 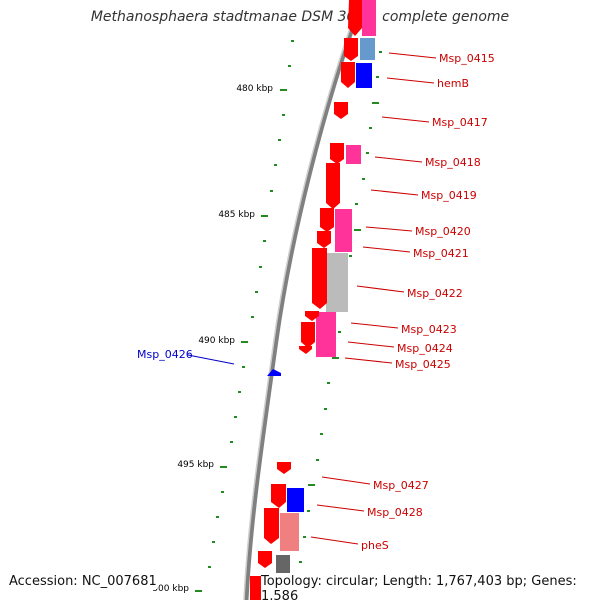 I want to click on gene-label: Msp_0420, so click(x=443, y=231).